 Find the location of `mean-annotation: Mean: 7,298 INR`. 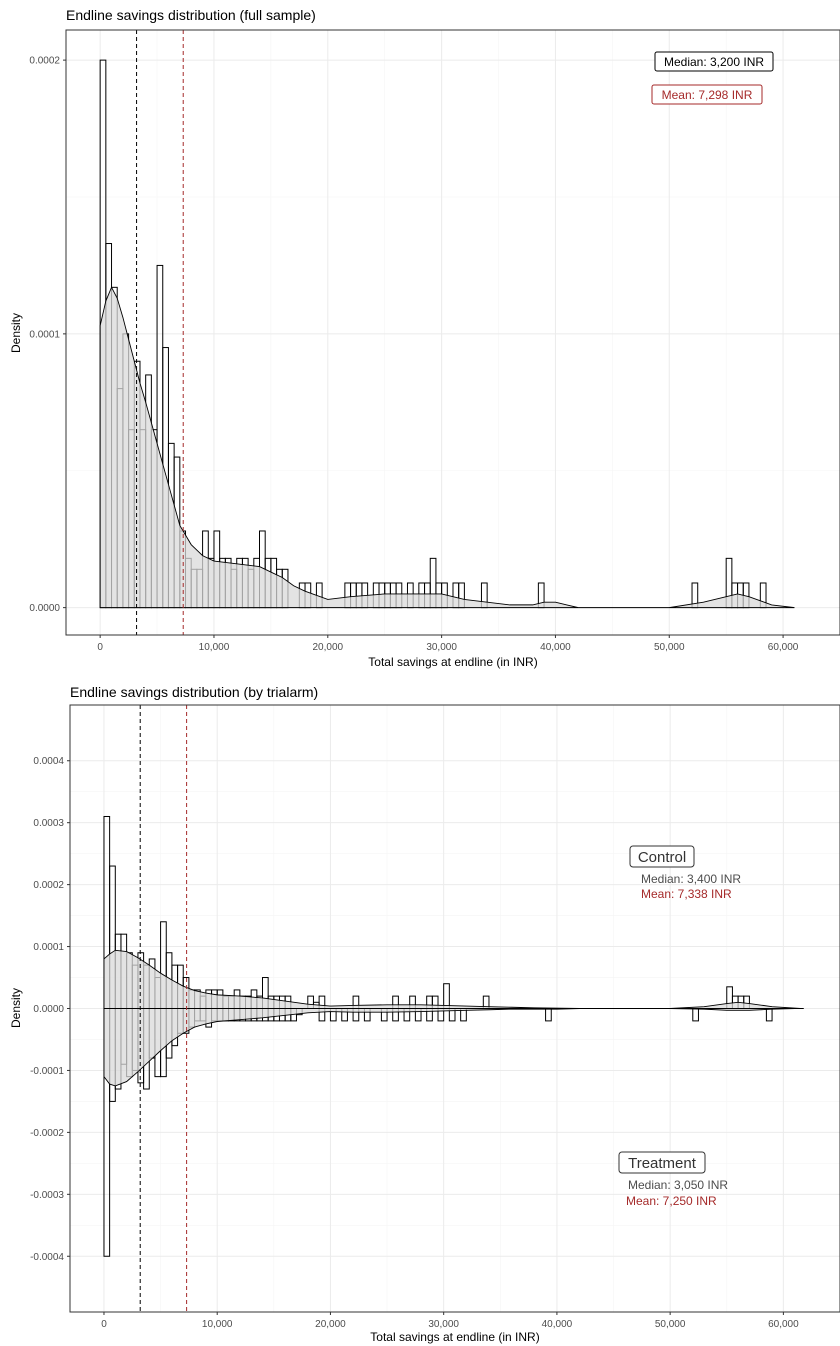

mean-annotation: Mean: 7,298 INR is located at coordinates (707, 94).